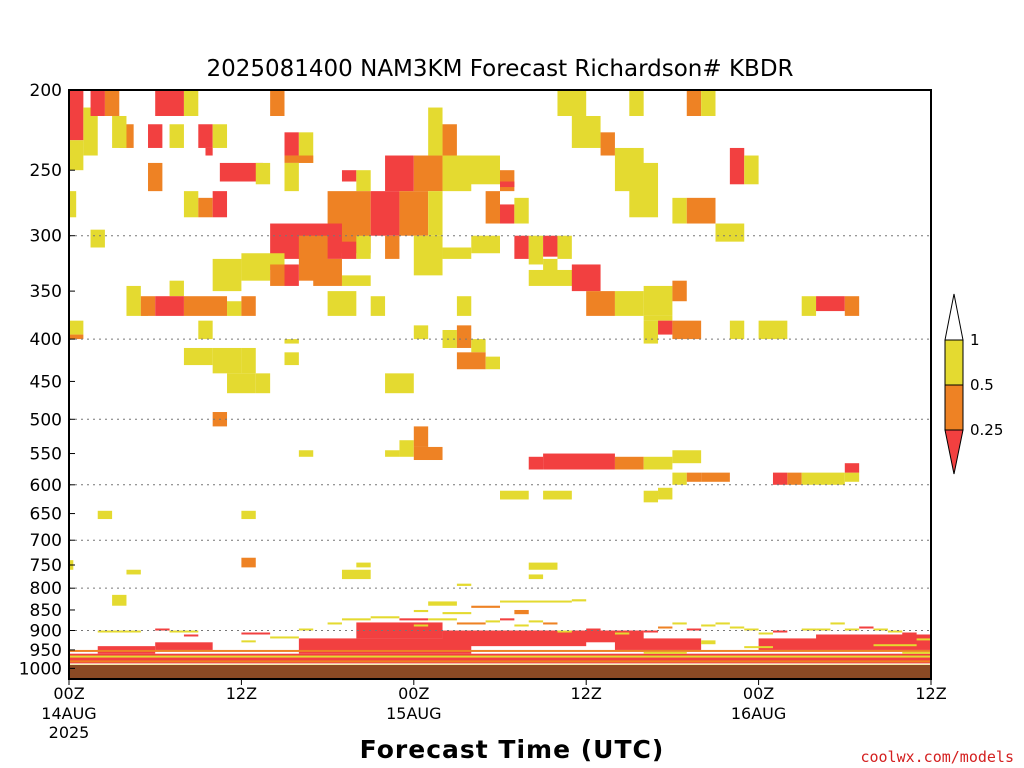 The image size is (1024, 768). What do you see at coordinates (46, 420) in the screenshot?
I see `y-tick-label: 500` at bounding box center [46, 420].